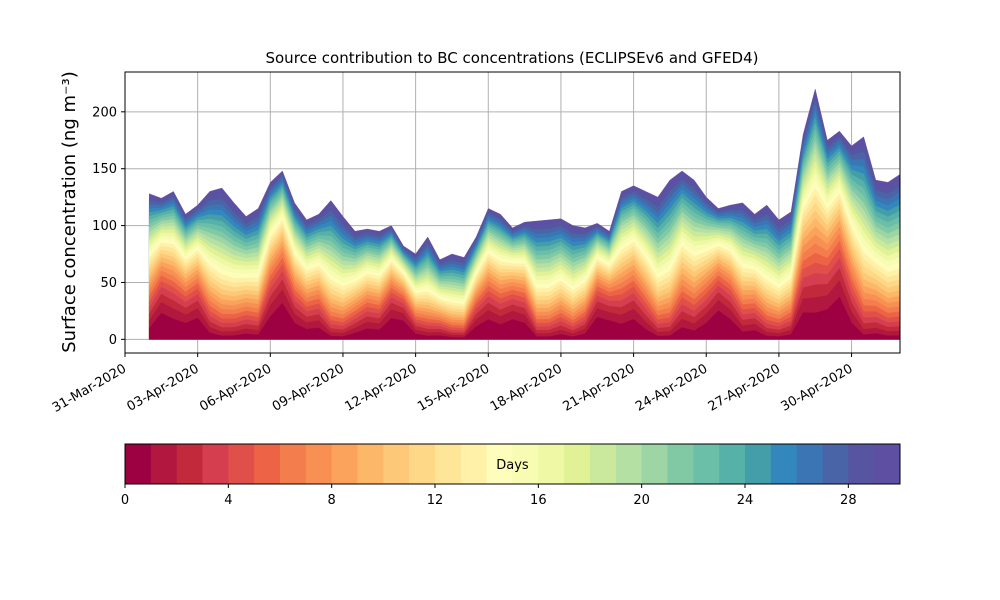 The image size is (1000, 600). Describe the element at coordinates (671, 387) in the screenshot. I see `x-tick-label: 24-Apr-2020` at that location.